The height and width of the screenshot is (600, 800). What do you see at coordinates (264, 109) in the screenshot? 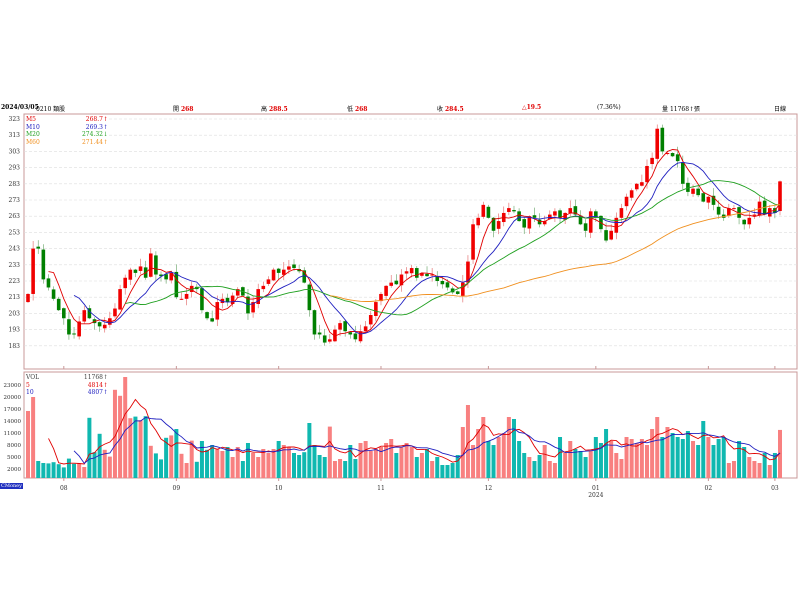
I see `high-label: 高` at bounding box center [264, 109].